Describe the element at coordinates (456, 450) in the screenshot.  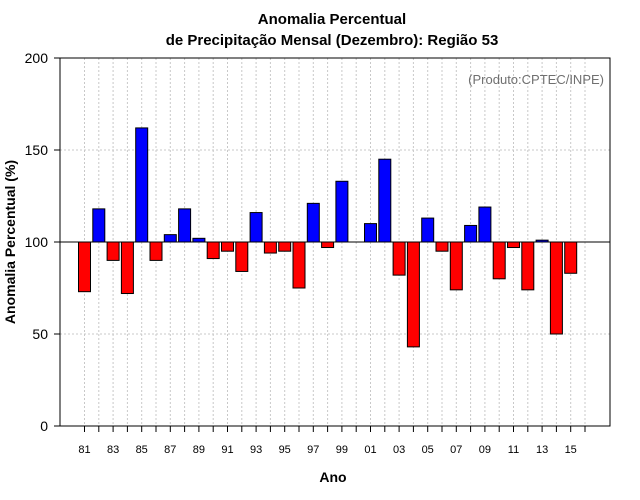
I see `x-tick-label: 07` at that location.